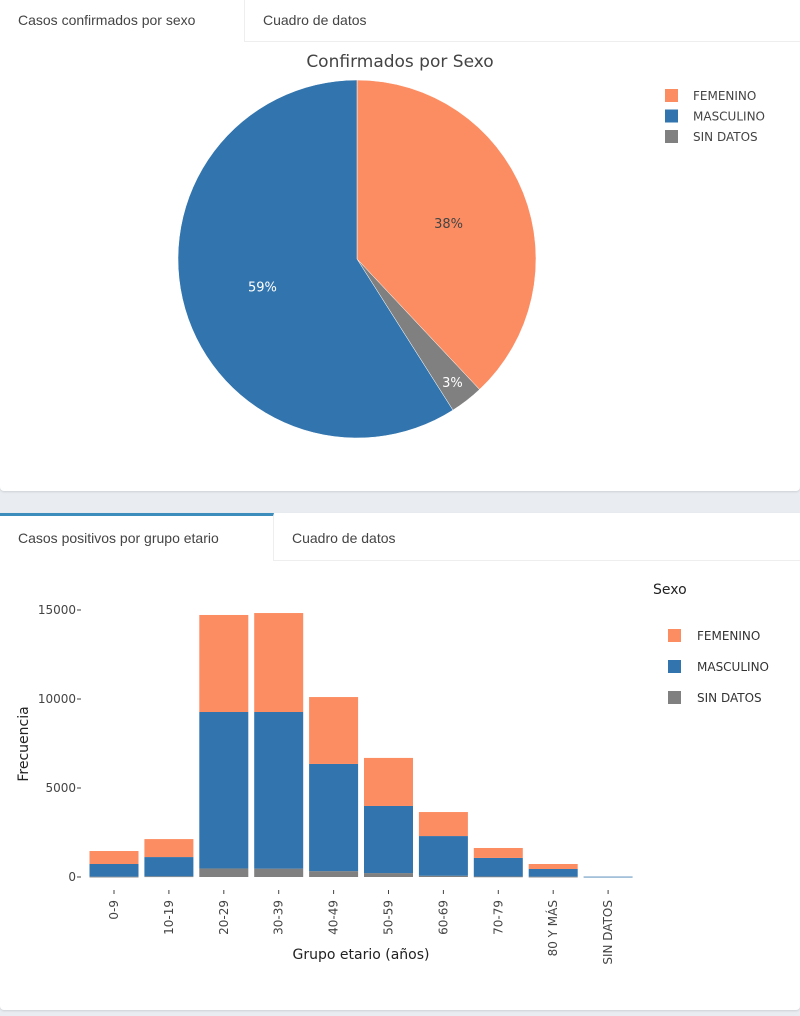 The image size is (800, 1016). I want to click on pie-label-femenino: 38%, so click(448, 224).